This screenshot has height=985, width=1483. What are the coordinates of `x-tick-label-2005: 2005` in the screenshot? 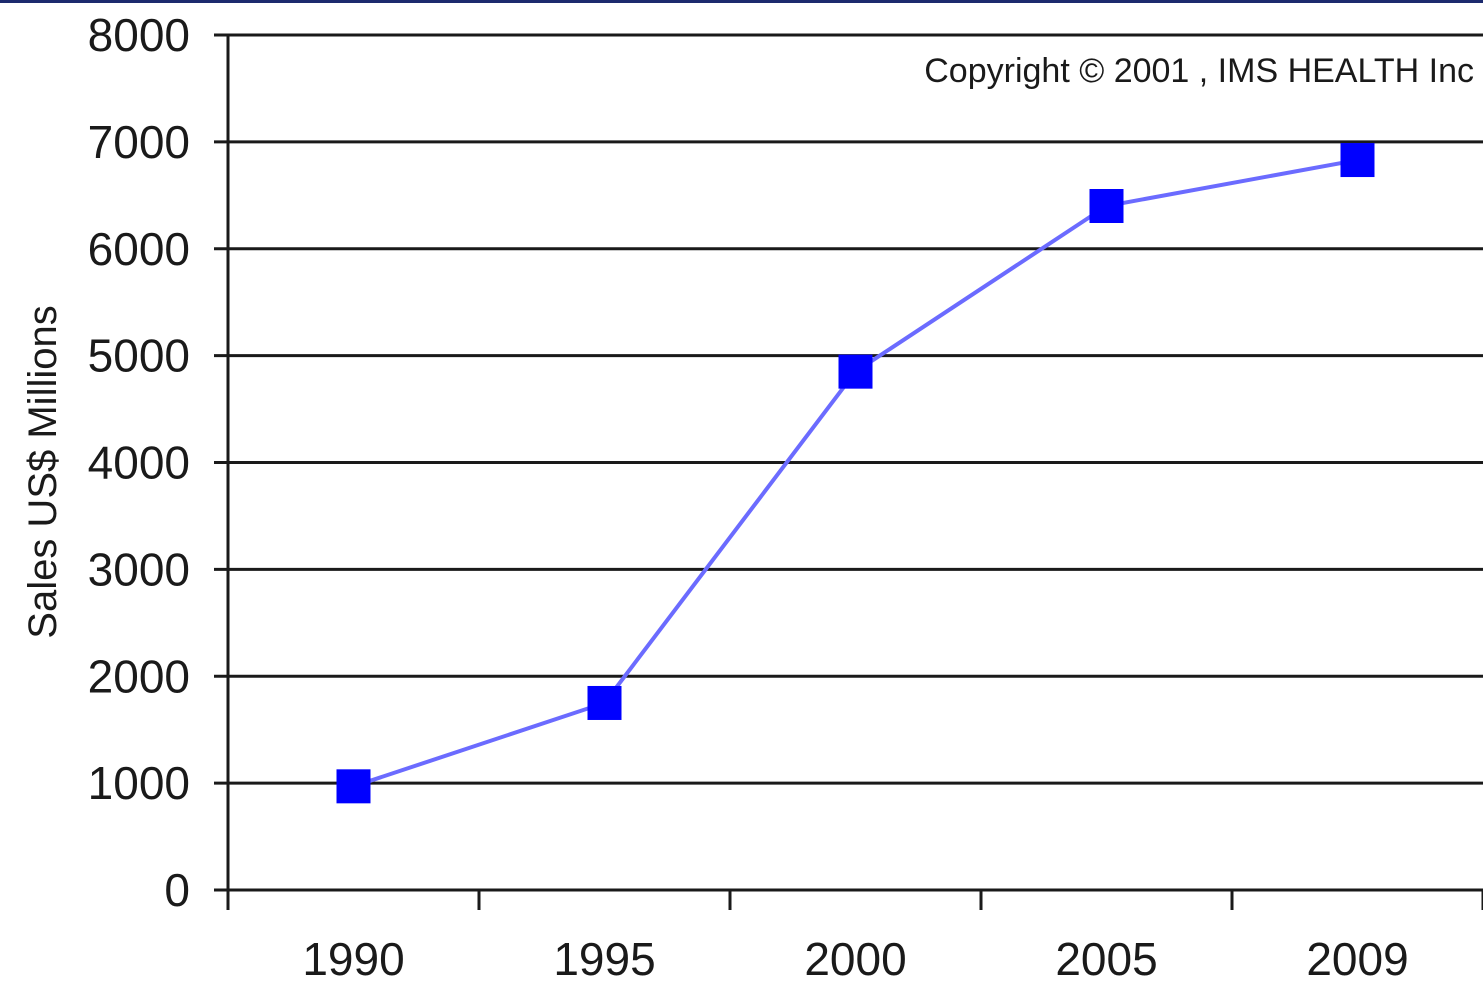 It's located at (1106, 959).